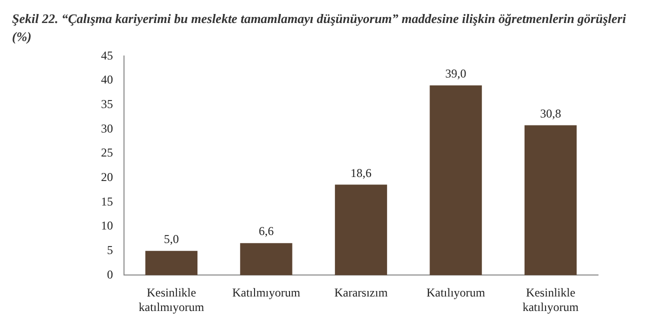 The height and width of the screenshot is (331, 660). I want to click on y-tick-label: 10, so click(107, 225).